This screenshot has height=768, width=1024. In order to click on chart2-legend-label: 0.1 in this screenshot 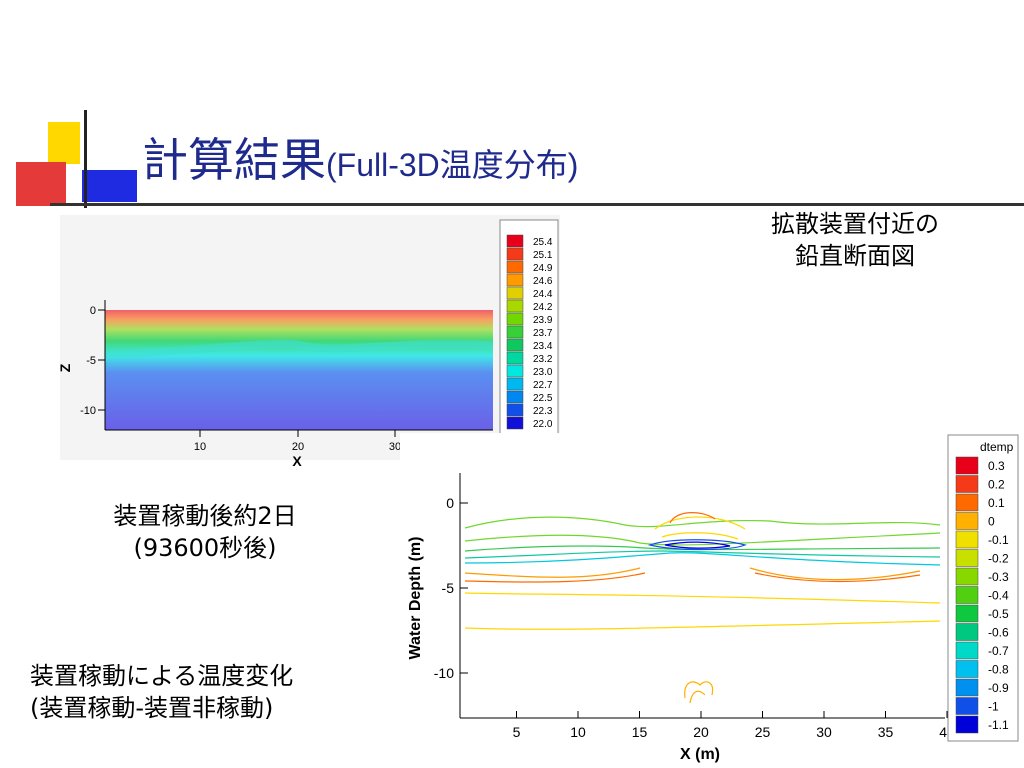, I will do `click(996, 503)`.